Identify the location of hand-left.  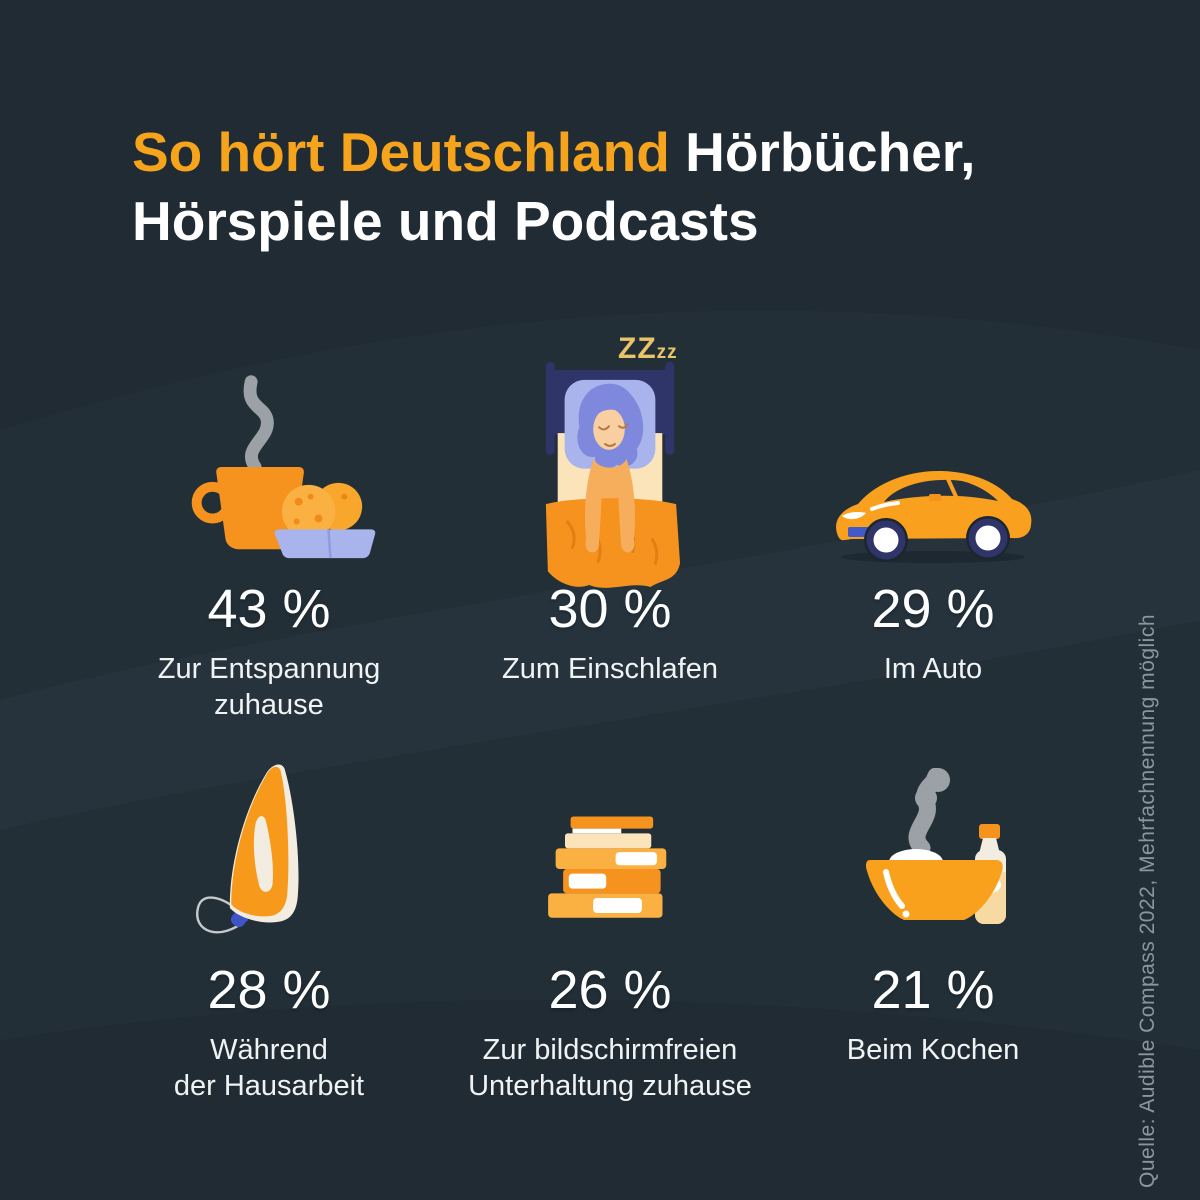
(592, 543).